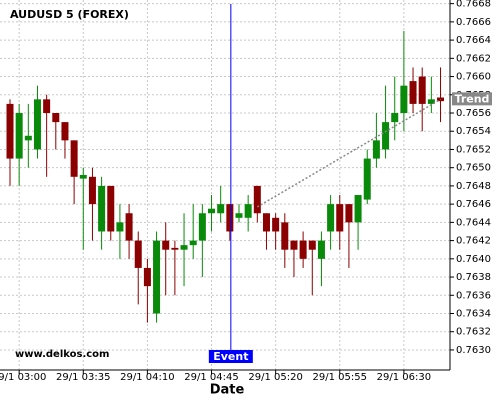 Image resolution: width=500 pixels, height=400 pixels. Describe the element at coordinates (473, 313) in the screenshot. I see `y-tick-label: 0.7634` at that location.